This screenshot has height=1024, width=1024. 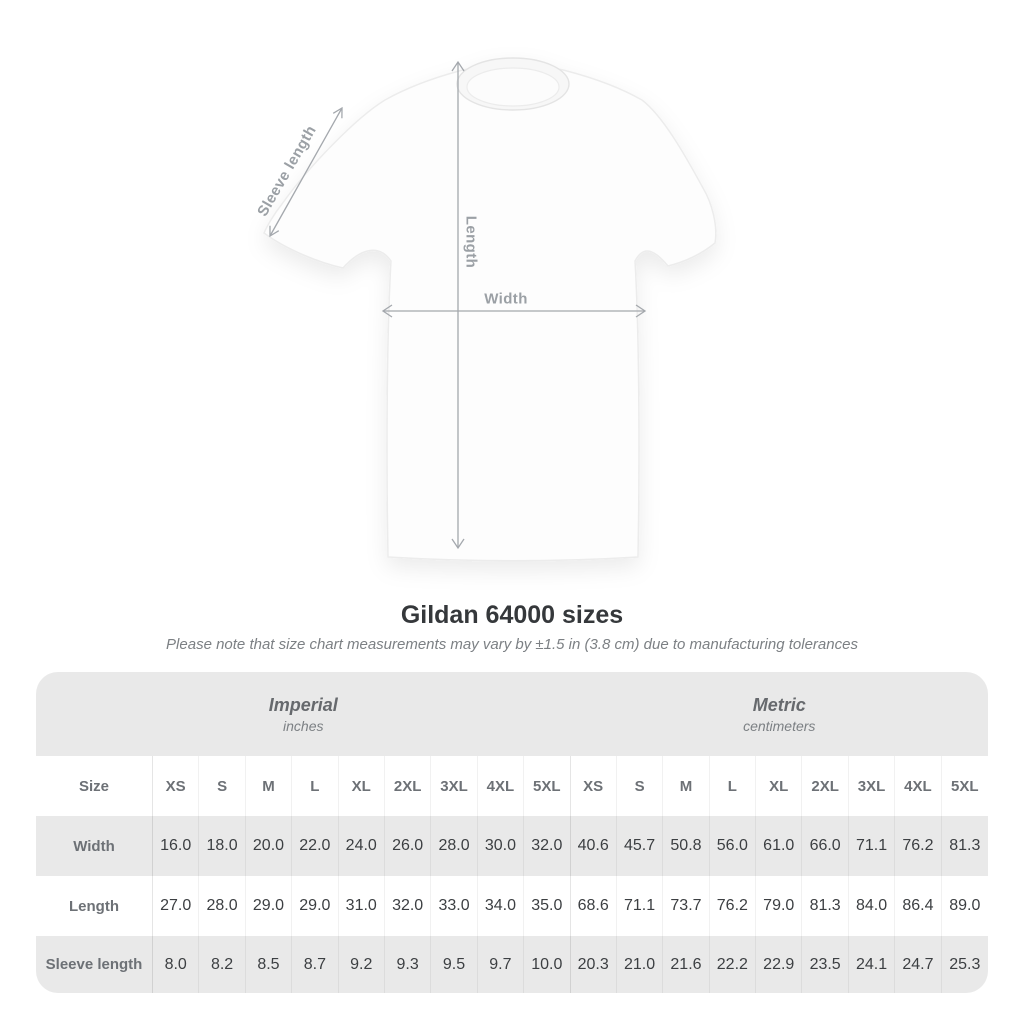 What do you see at coordinates (779, 906) in the screenshot?
I see `table-cell: 79.0` at bounding box center [779, 906].